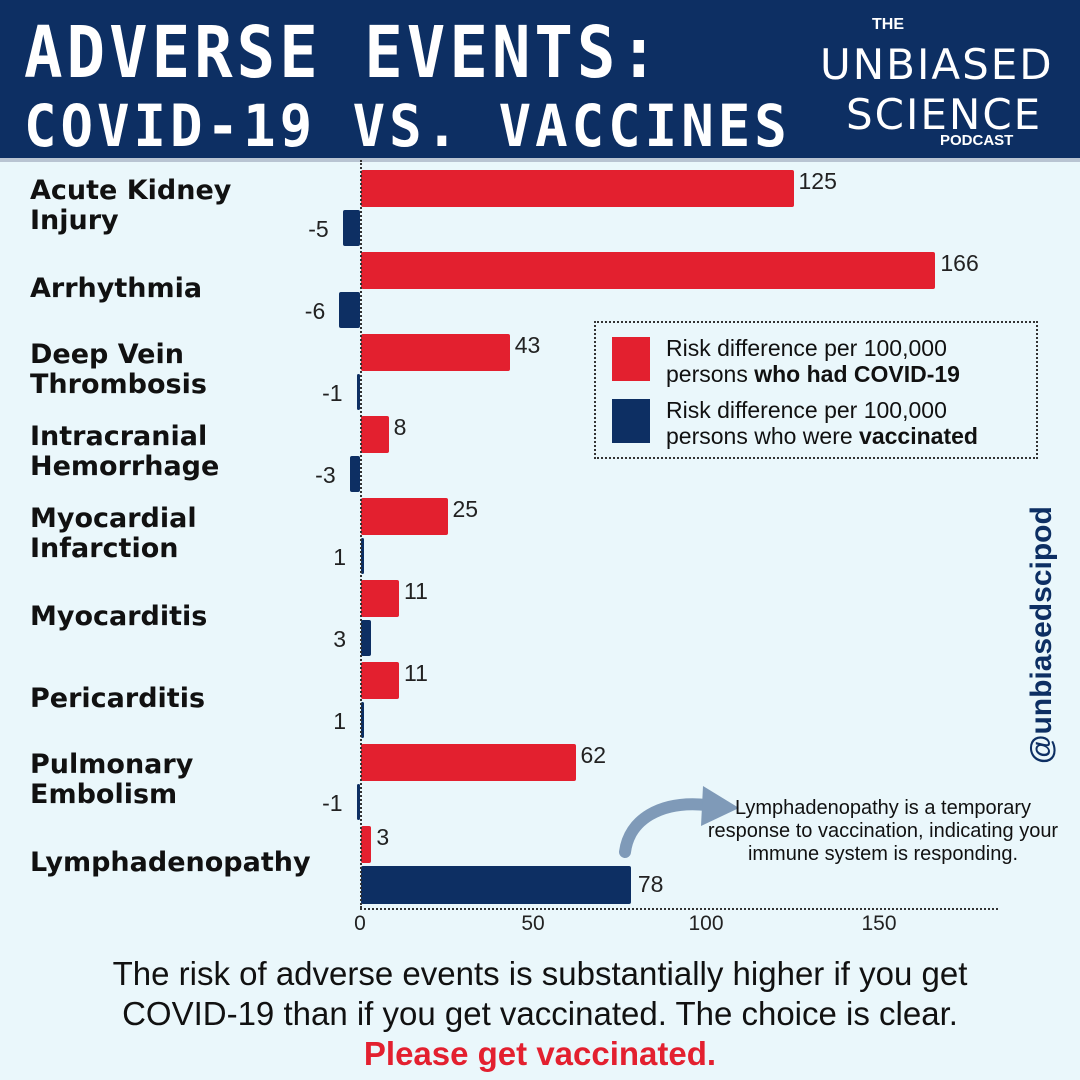 The width and height of the screenshot is (1080, 1080). I want to click on category-label: Myocarditis, so click(119, 616).